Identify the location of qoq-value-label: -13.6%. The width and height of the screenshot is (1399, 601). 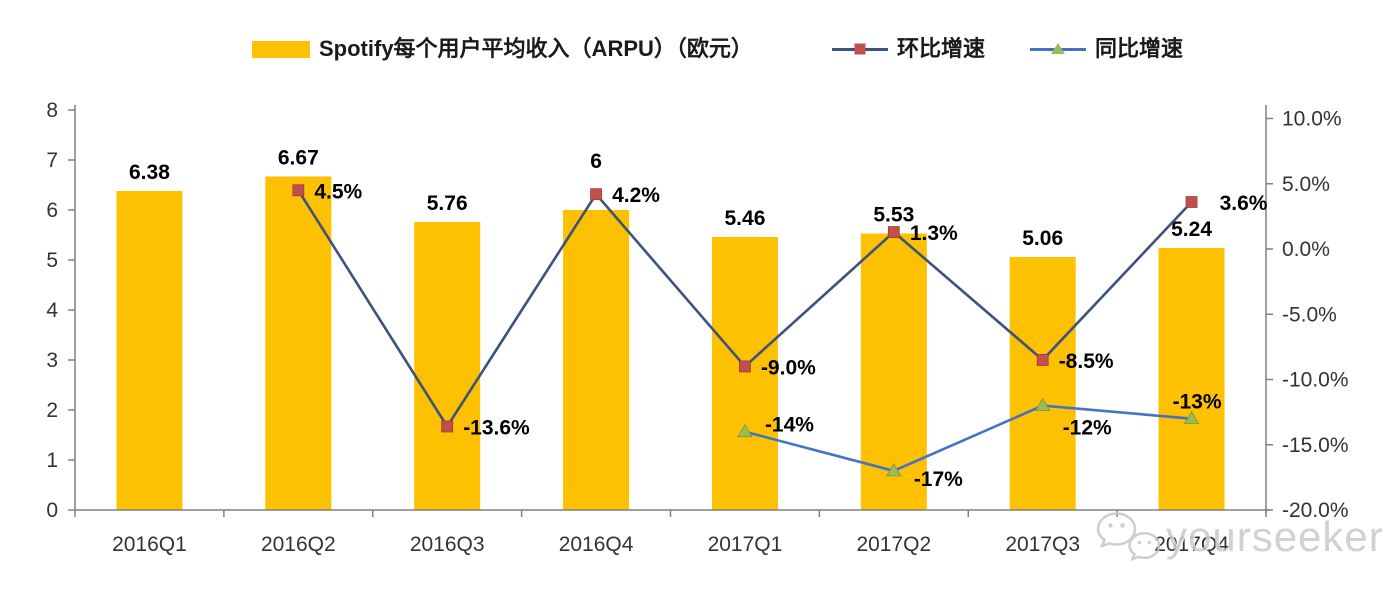
(496, 427).